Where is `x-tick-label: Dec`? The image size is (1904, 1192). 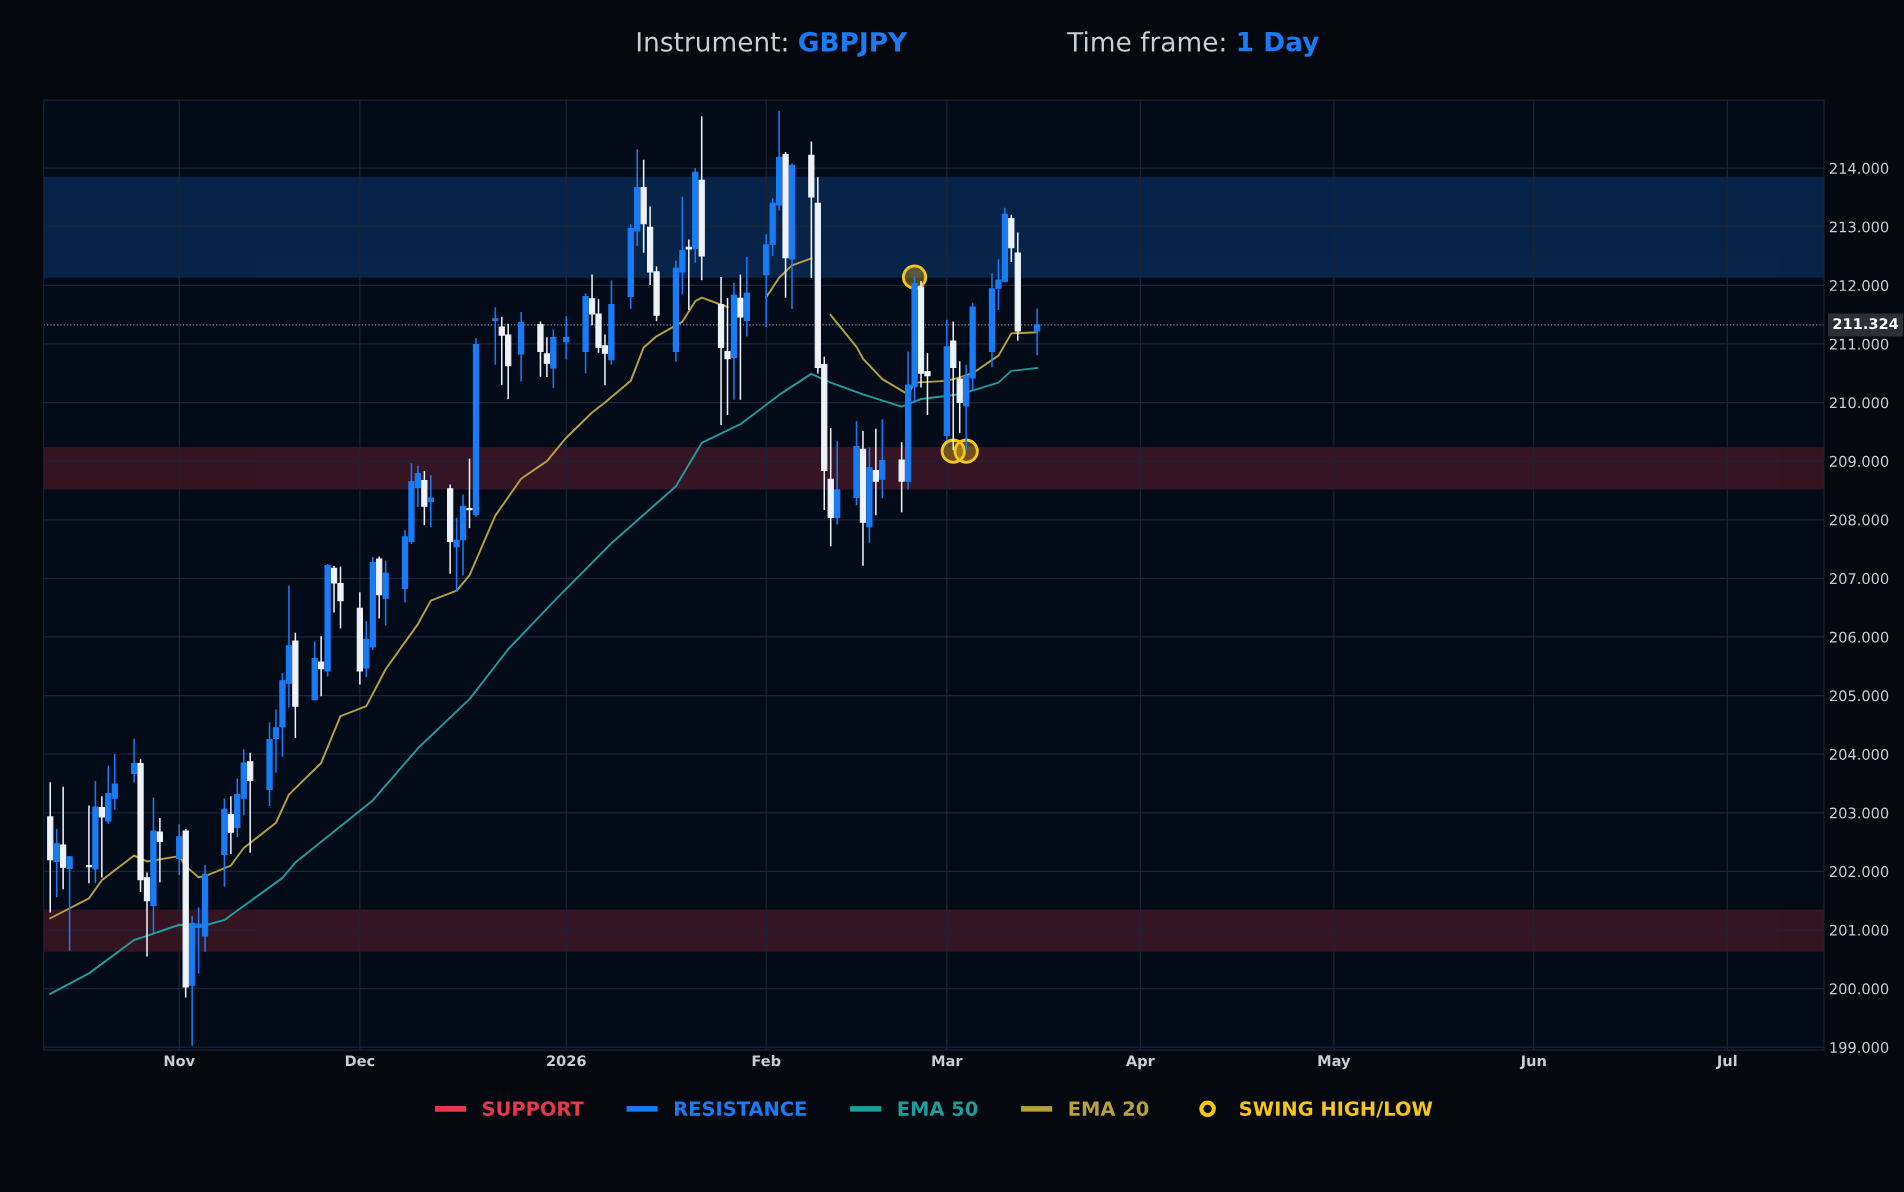
x-tick-label: Dec is located at coordinates (360, 1061).